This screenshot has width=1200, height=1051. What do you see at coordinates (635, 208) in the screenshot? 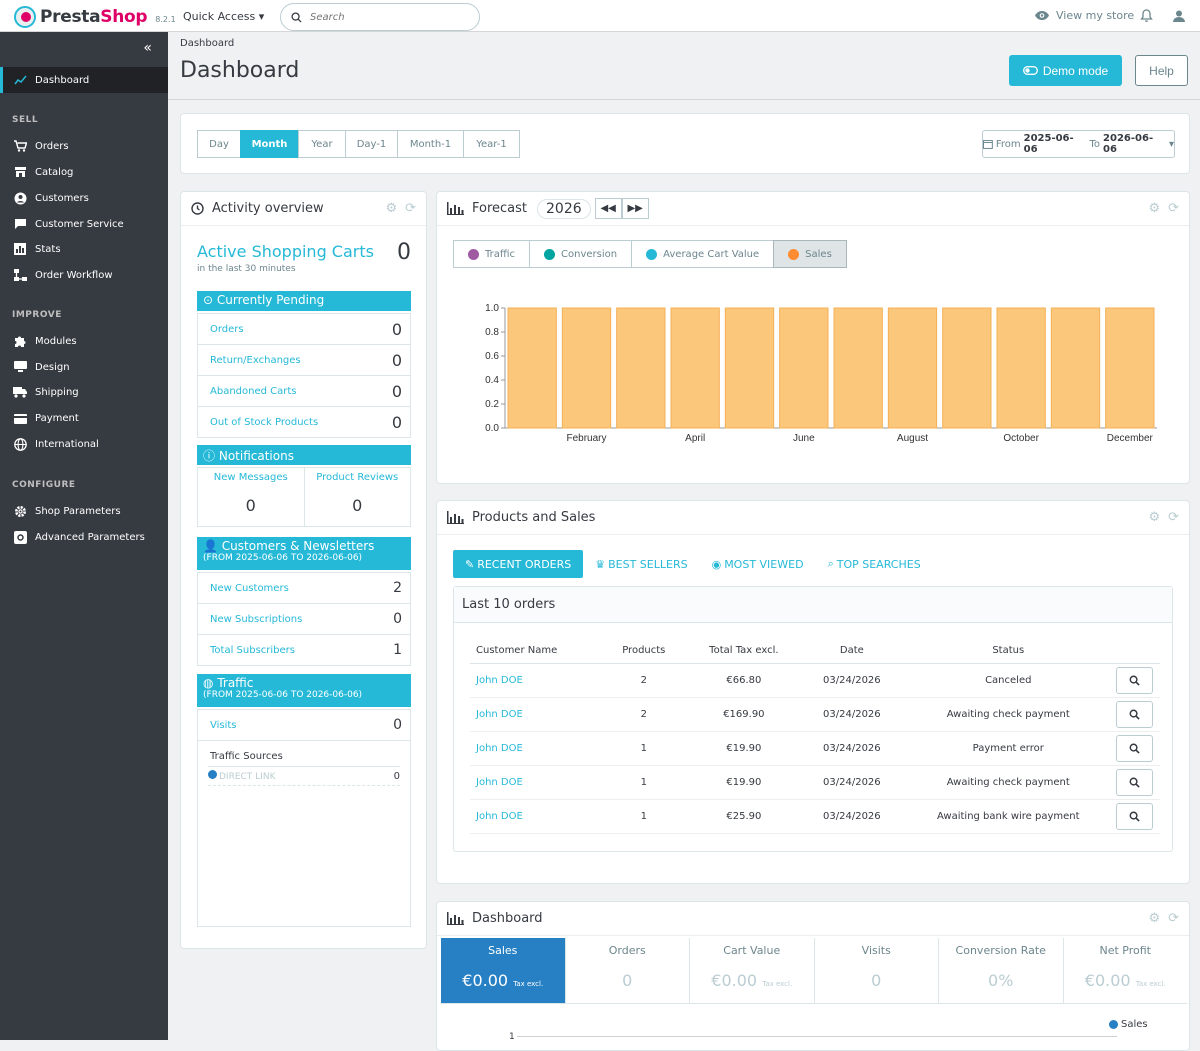
I see `next-year-button: ▶▶` at bounding box center [635, 208].